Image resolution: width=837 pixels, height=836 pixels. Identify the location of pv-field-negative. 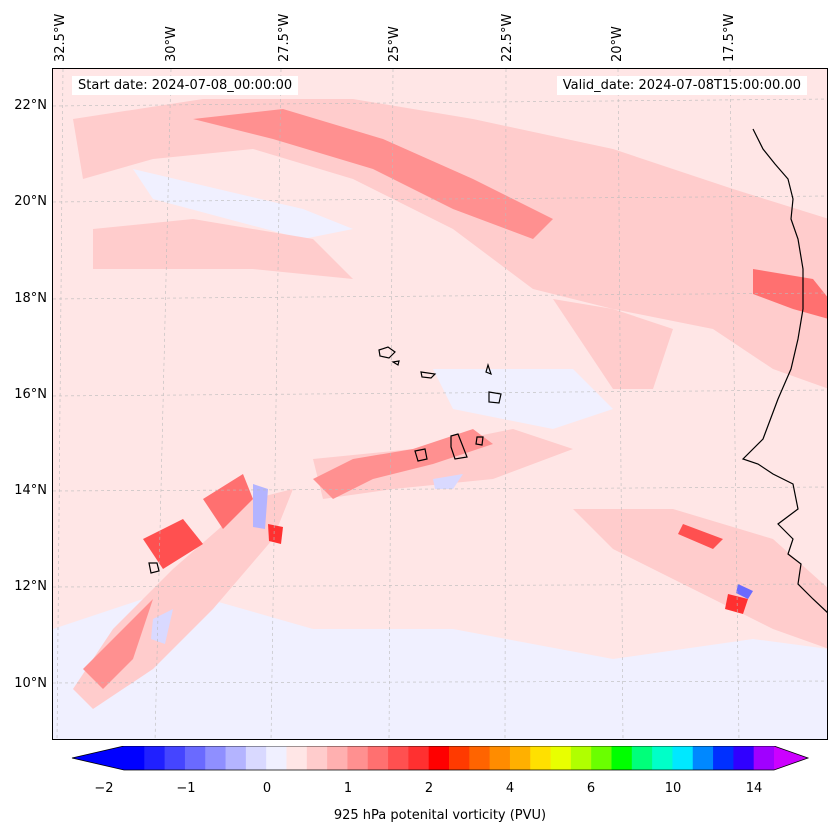
(452, 559).